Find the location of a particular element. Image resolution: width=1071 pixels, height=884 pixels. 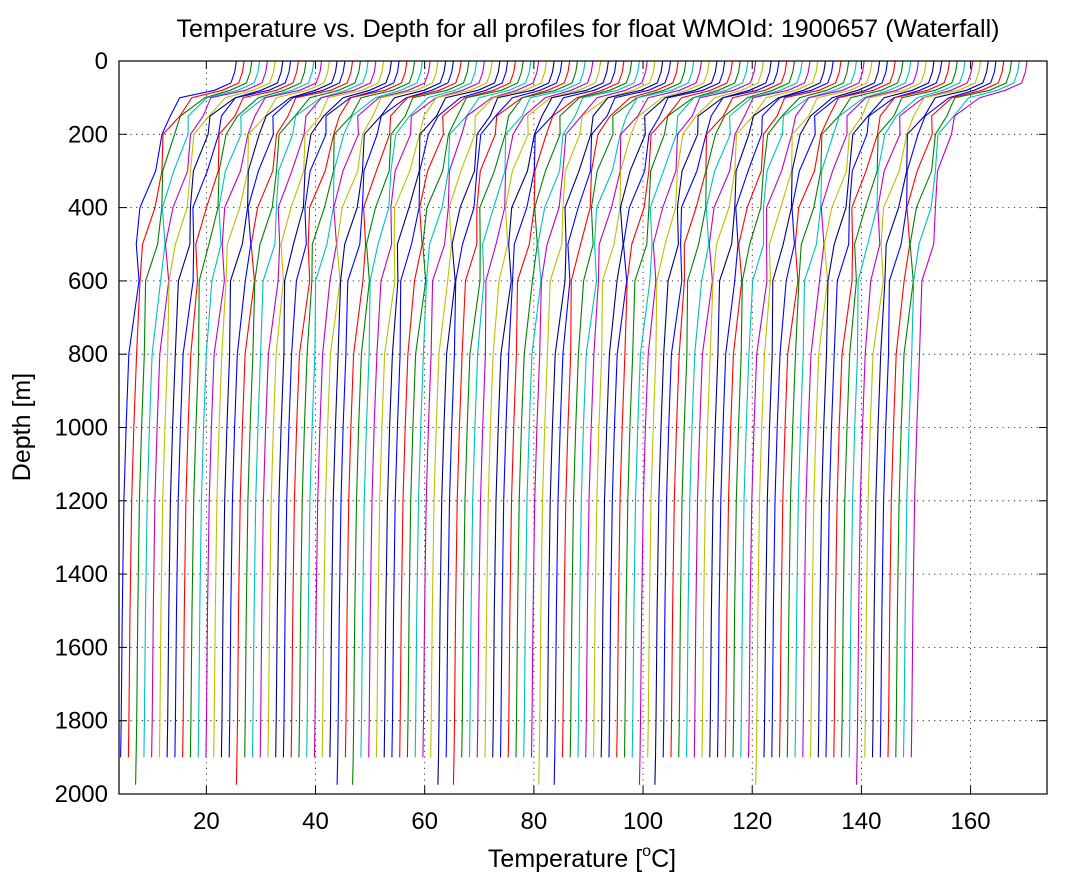

y-tick-labels: 0 200 400 600 800 1000 1200 1400 1600 1800 2000 is located at coordinates (81, 428).